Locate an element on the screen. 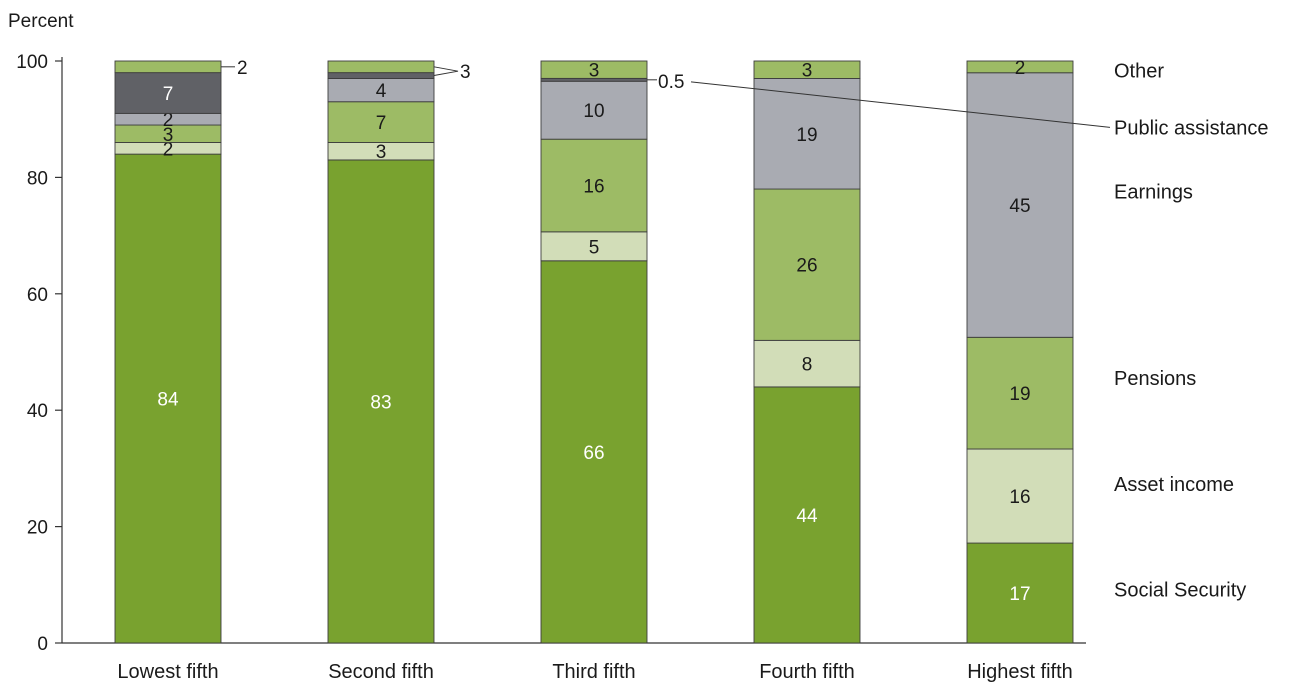 This screenshot has width=1307, height=686. callout-label-third-fifth: 0.5 is located at coordinates (671, 82).